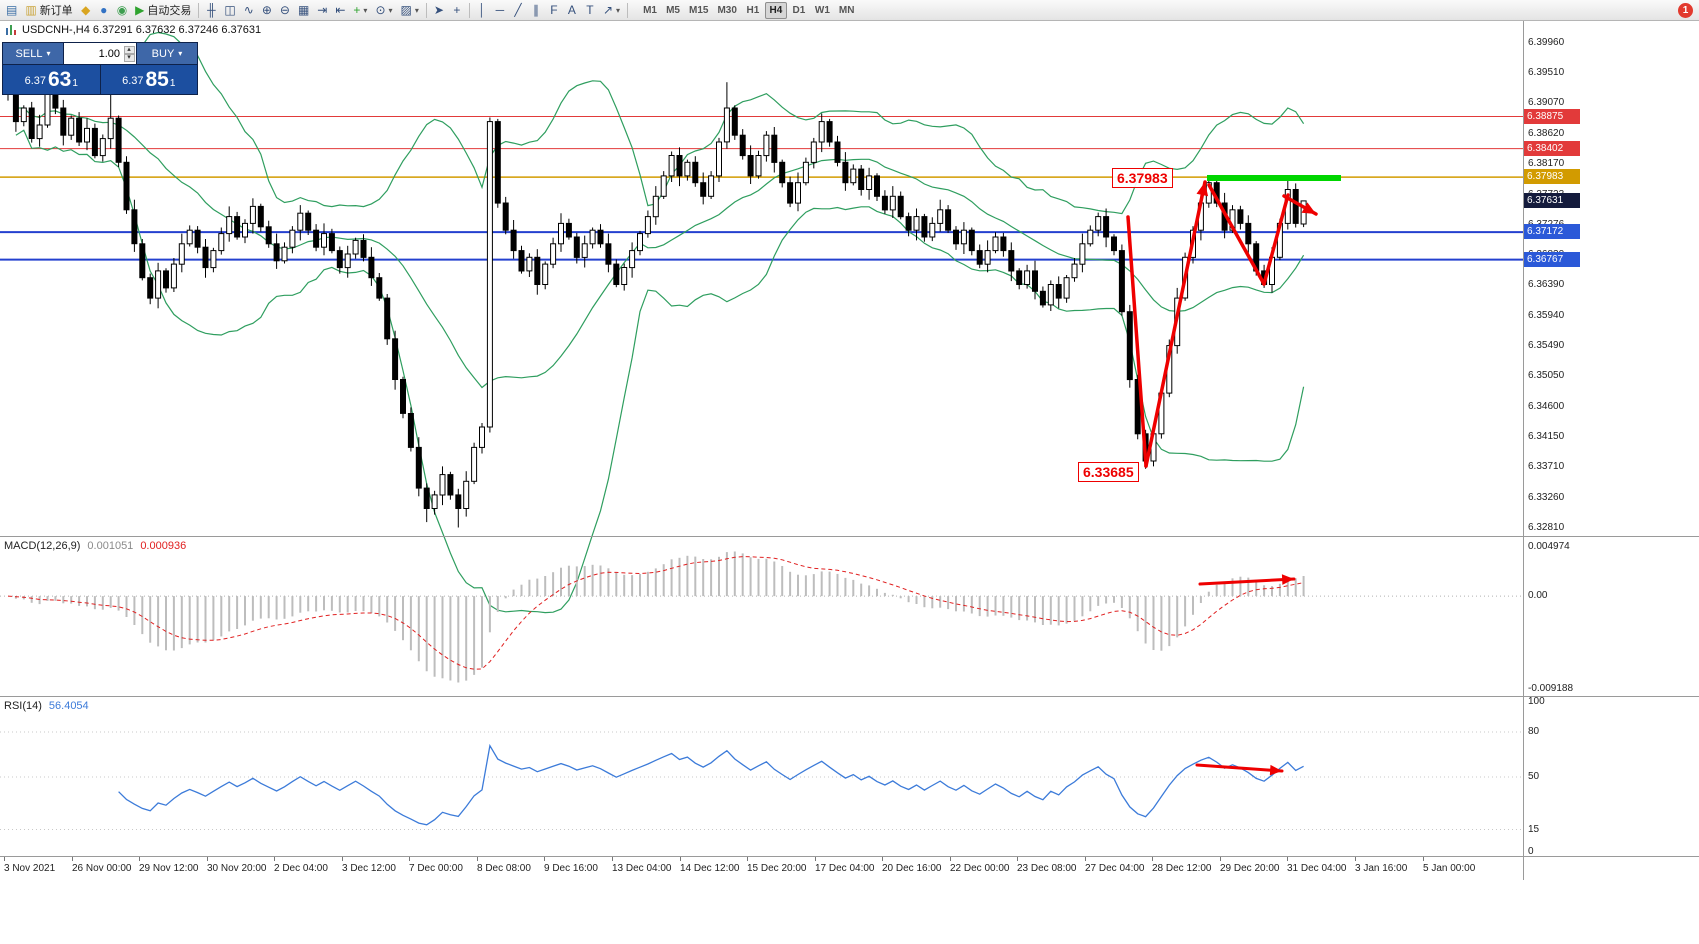 Image resolution: width=1699 pixels, height=944 pixels. I want to click on sell-price: 6.37 63 1, so click(51, 79).